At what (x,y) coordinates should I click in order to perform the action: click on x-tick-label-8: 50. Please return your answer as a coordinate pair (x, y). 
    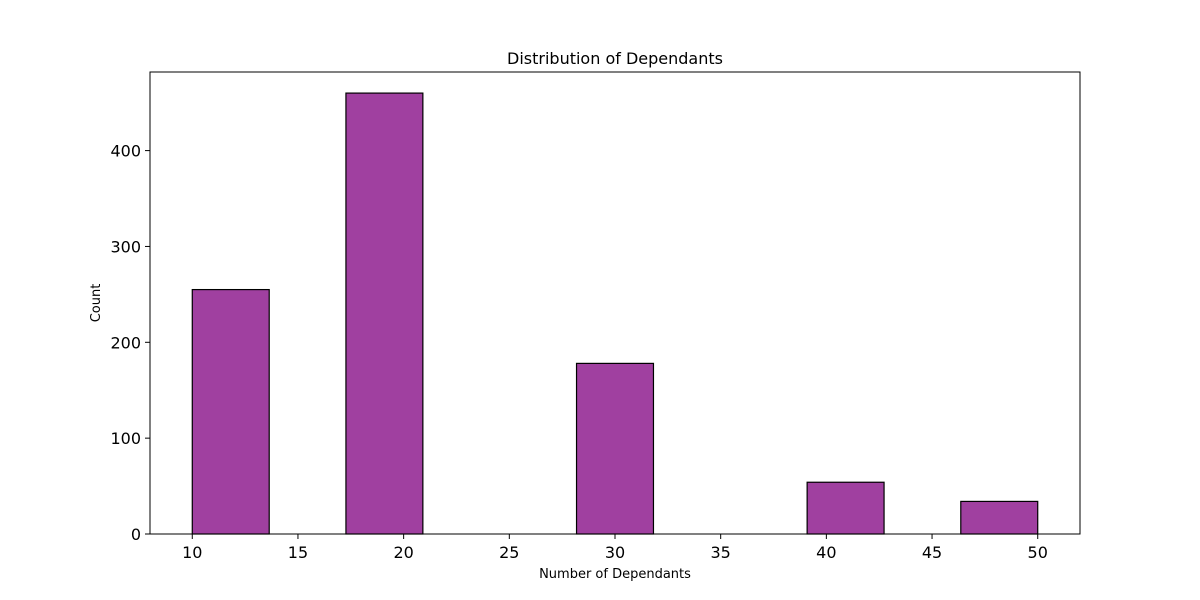
    Looking at the image, I should click on (1038, 552).